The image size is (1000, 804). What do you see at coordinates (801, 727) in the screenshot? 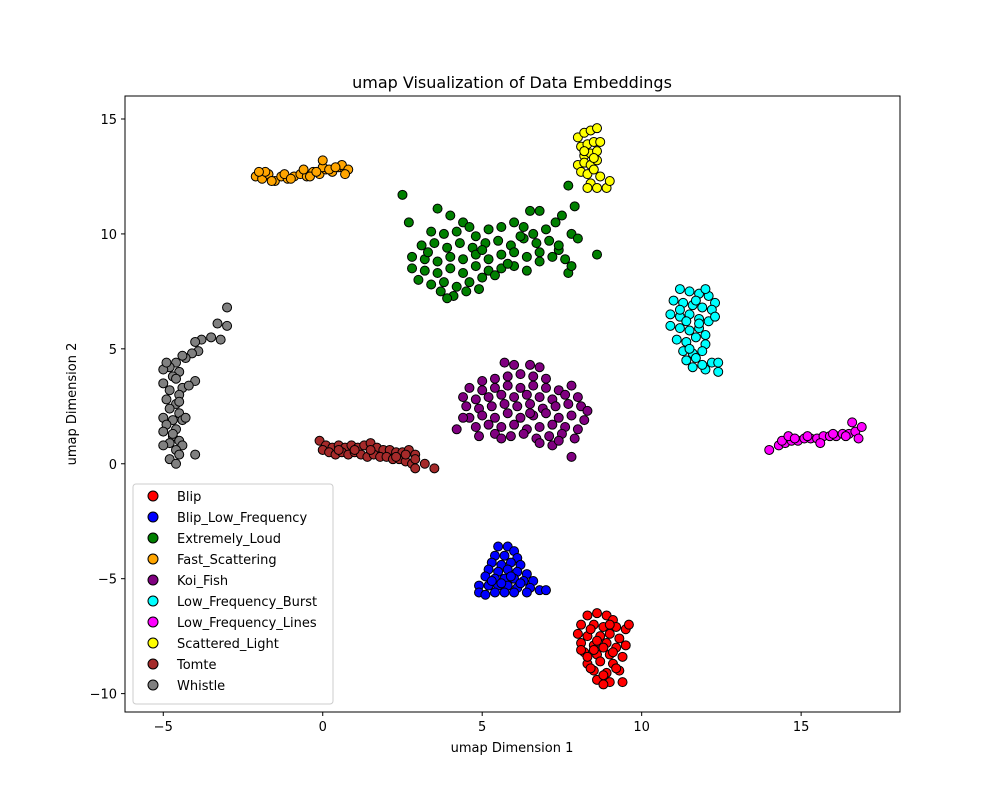
I see `x-tick-label: 15` at bounding box center [801, 727].